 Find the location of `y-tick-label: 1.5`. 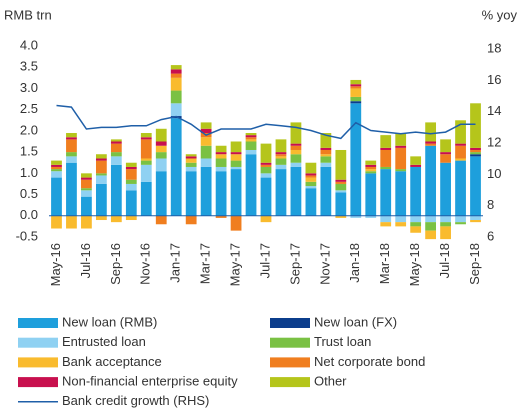

y-tick-label: 1.5 is located at coordinates (29, 151).